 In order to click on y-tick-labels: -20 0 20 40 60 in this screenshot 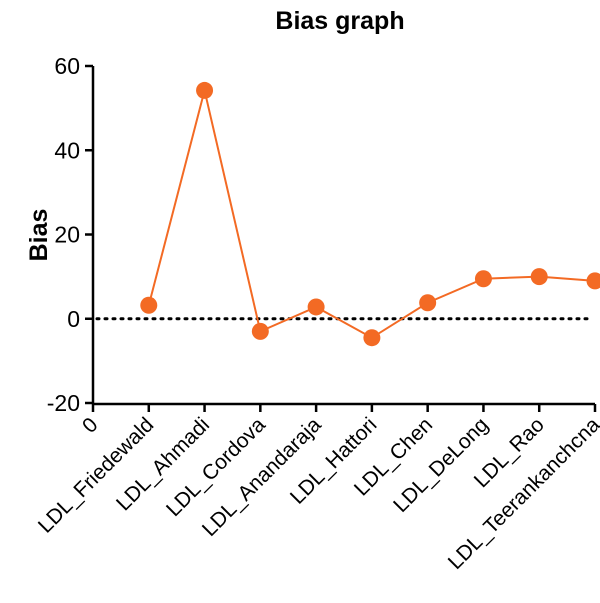, I will do `click(63, 234)`.